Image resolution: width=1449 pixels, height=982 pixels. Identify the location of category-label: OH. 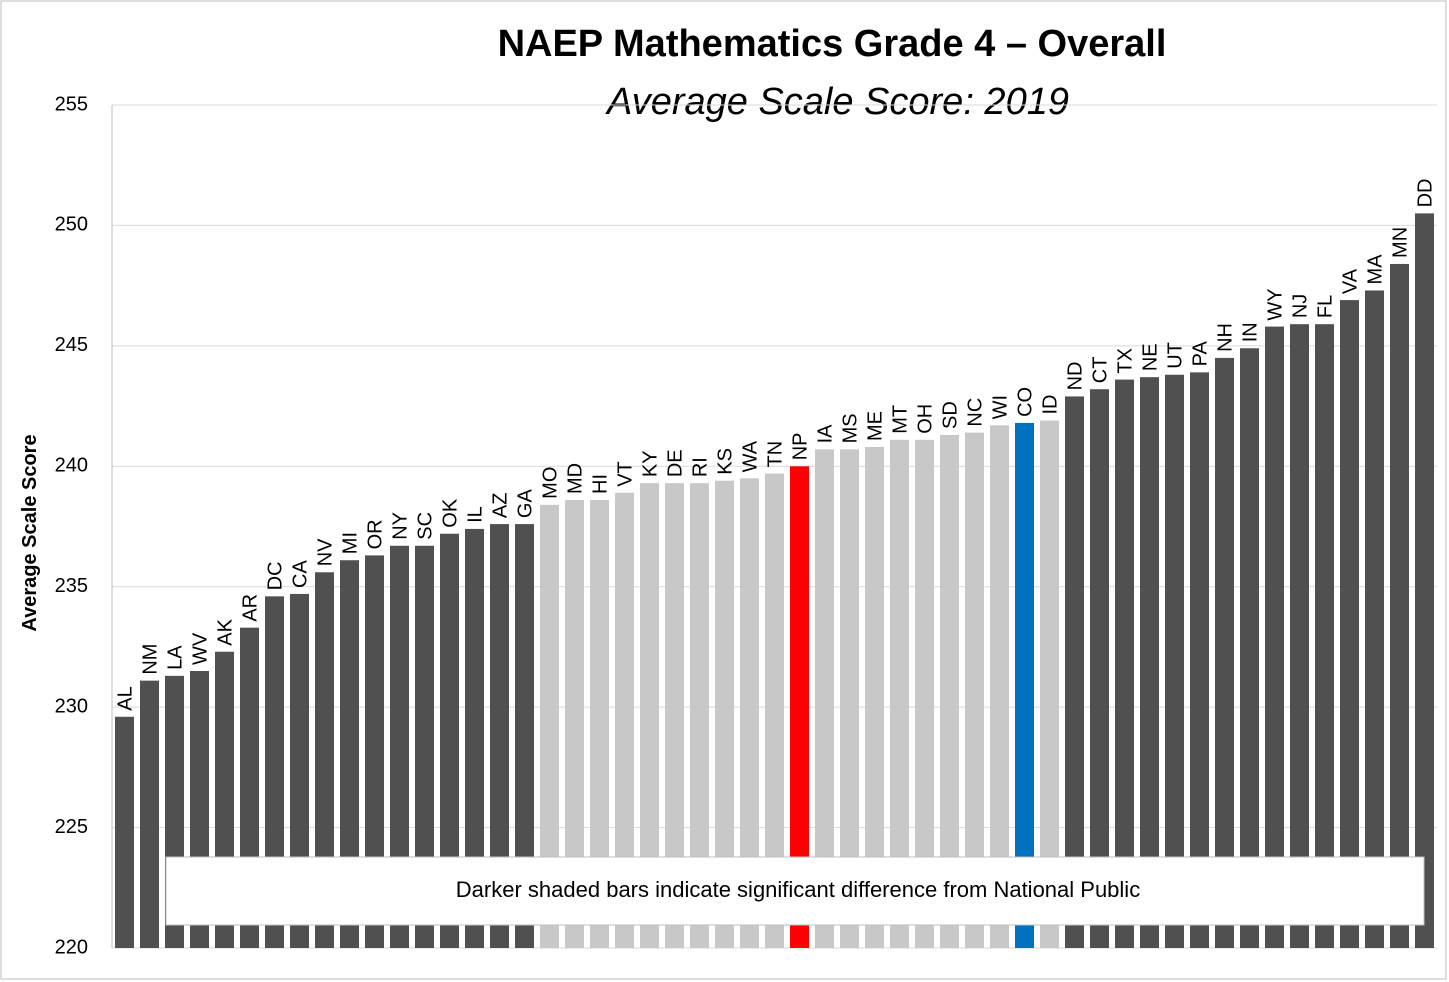
(926, 419).